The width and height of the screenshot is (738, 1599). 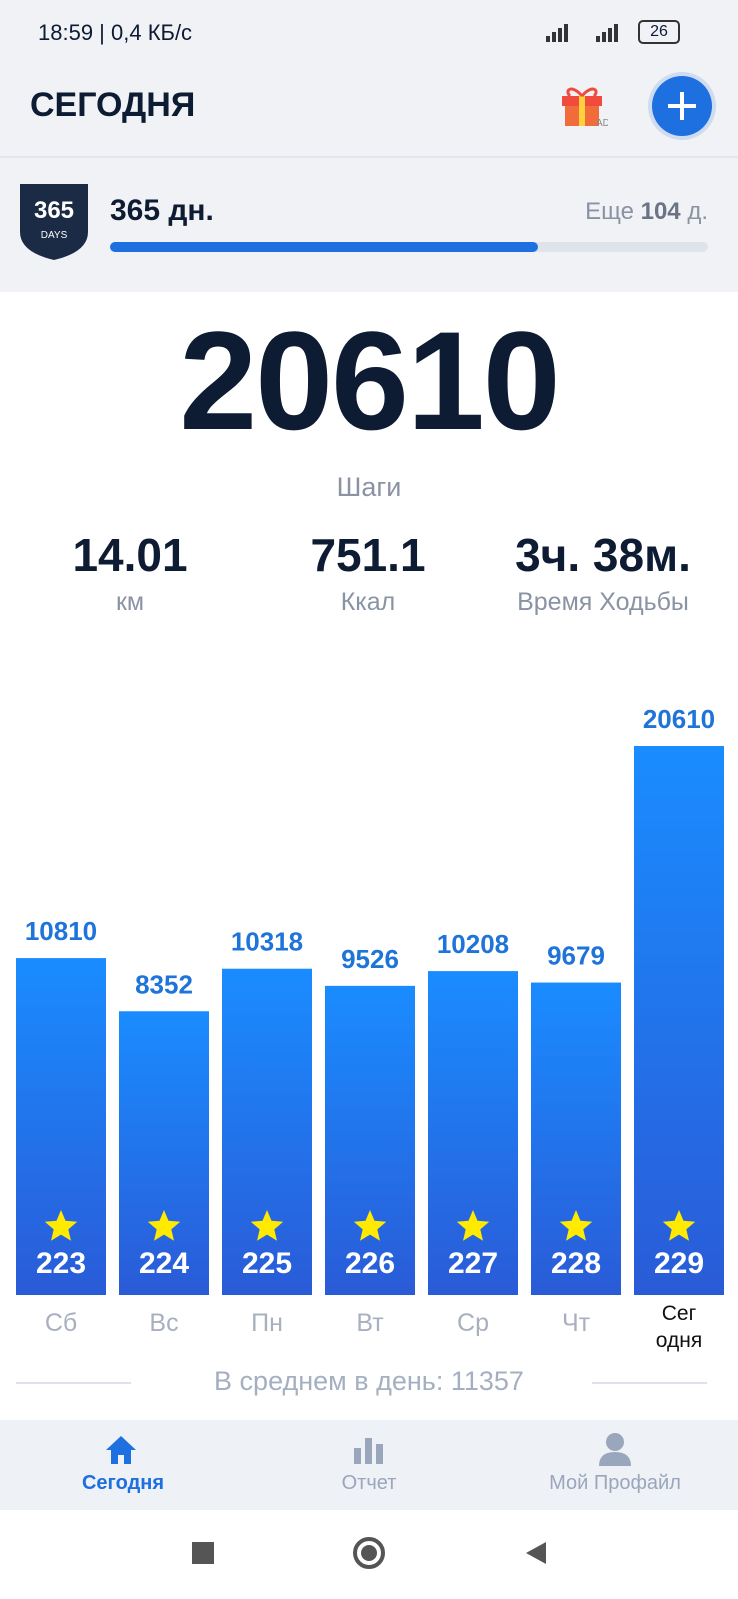 I want to click on star-count: 226, so click(x=370, y=1263).